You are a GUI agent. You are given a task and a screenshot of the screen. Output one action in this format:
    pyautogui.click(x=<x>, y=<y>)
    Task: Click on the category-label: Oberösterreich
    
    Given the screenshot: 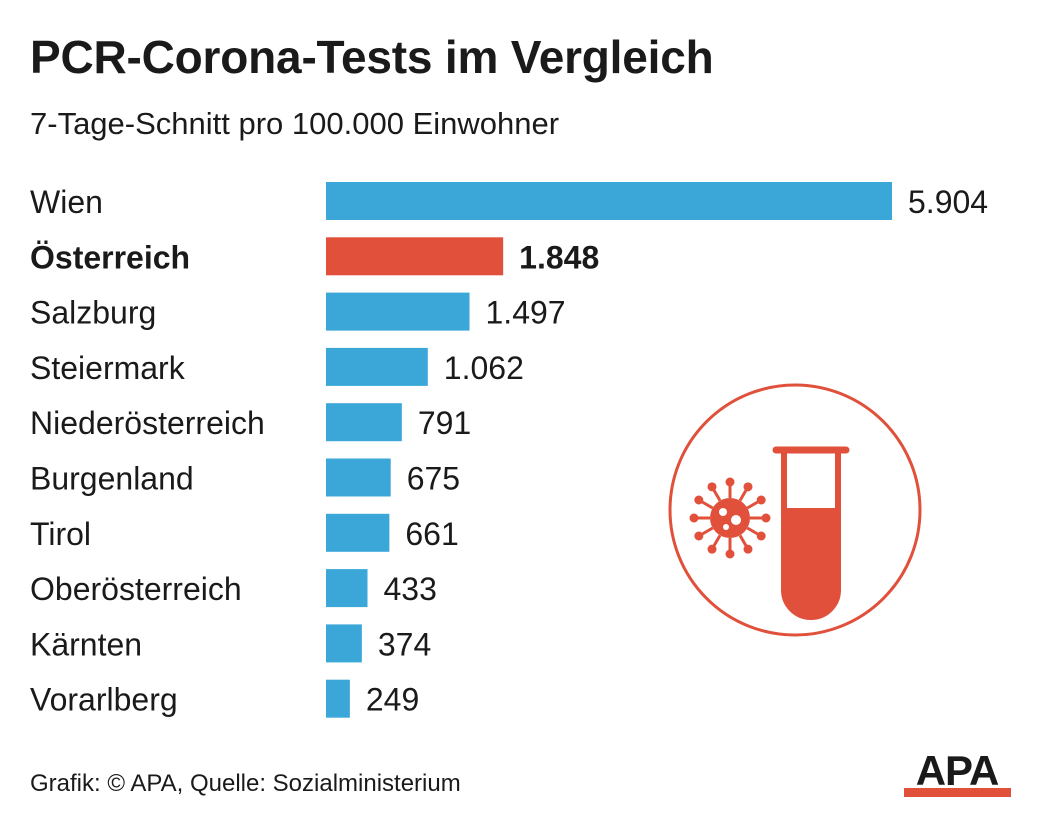 What is the action you would take?
    pyautogui.click(x=136, y=589)
    